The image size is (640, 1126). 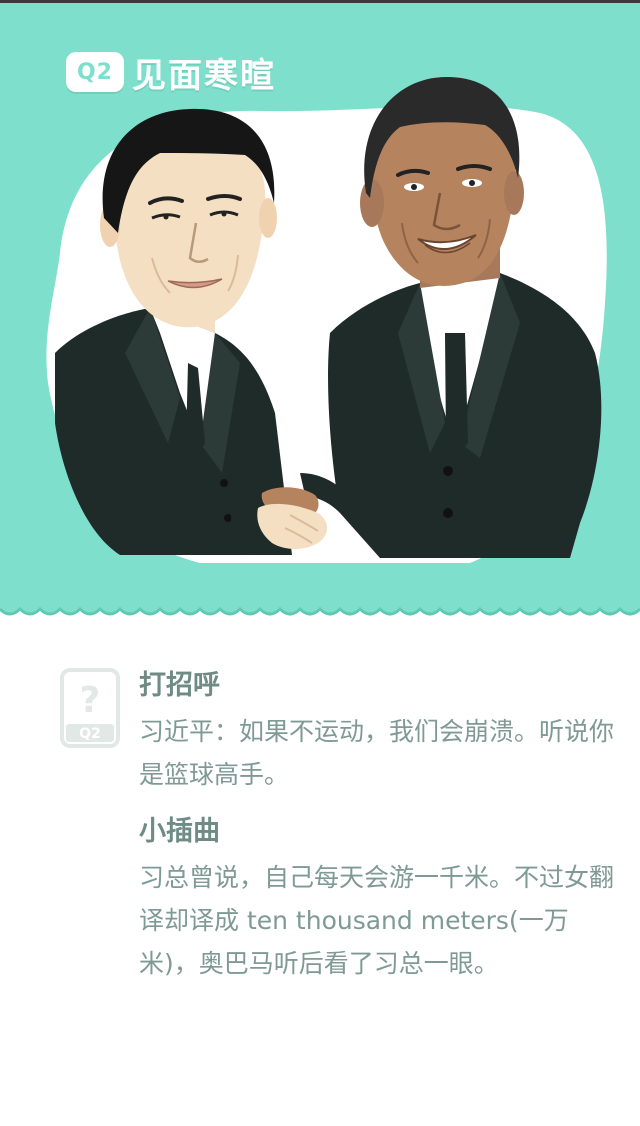 I want to click on status-bar-line, so click(x=320, y=1).